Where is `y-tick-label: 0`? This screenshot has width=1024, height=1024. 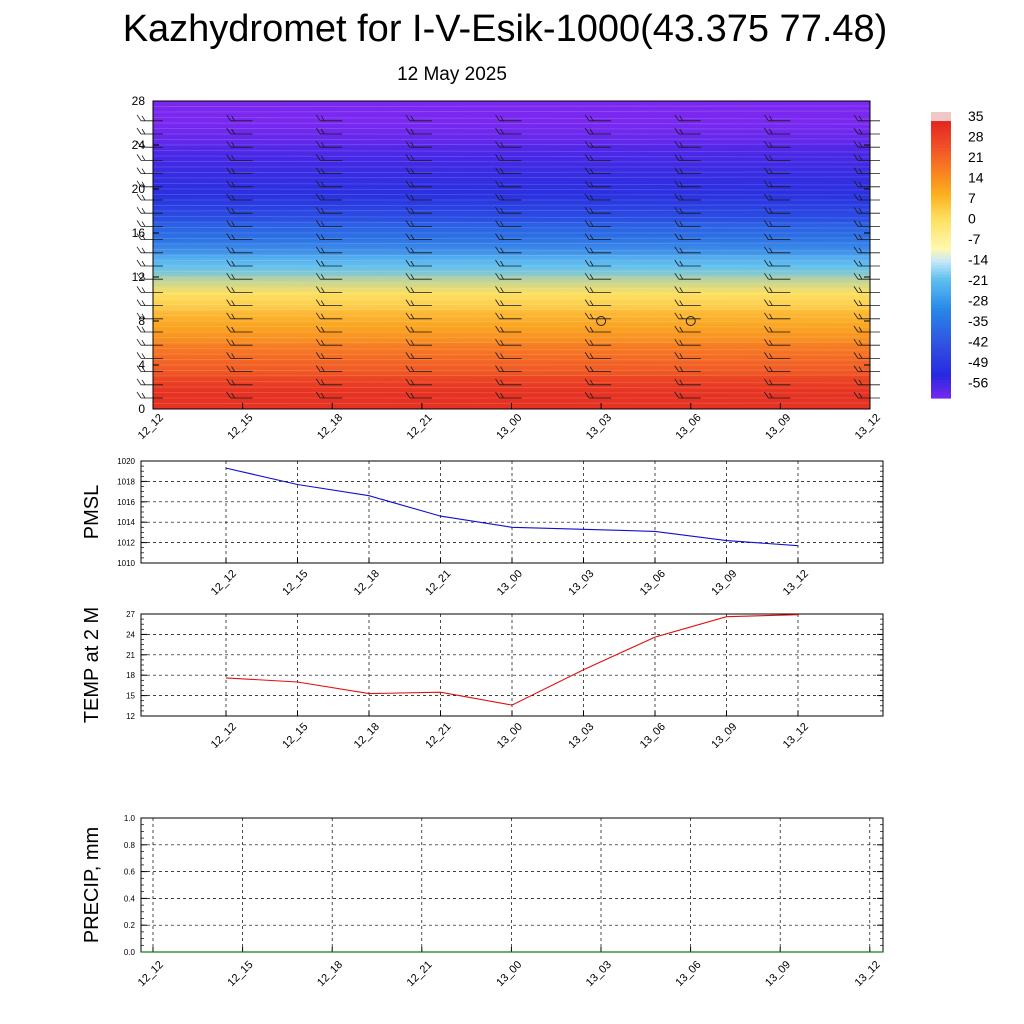
y-tick-label: 0 is located at coordinates (141, 409).